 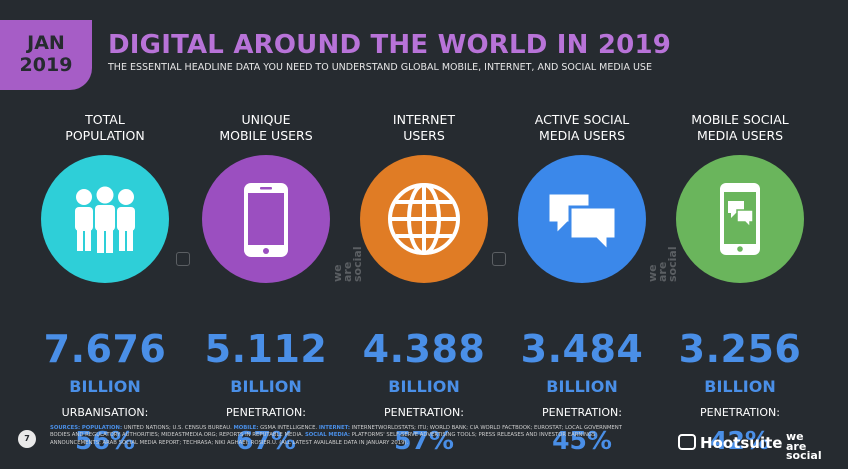 What do you see at coordinates (27, 439) in the screenshot?
I see `page-number: 7` at bounding box center [27, 439].